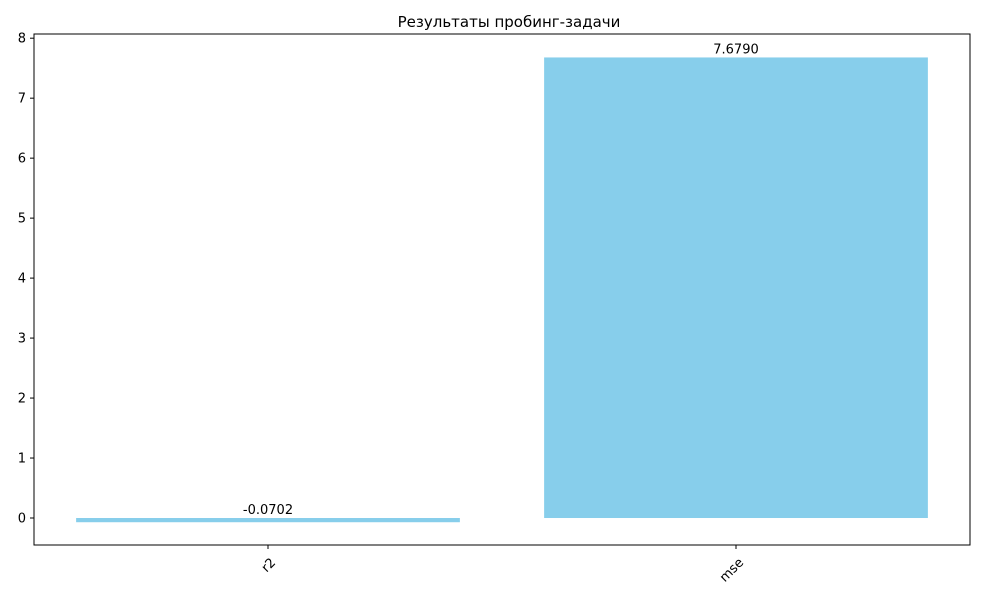 This screenshot has width=1000, height=600. Describe the element at coordinates (269, 565) in the screenshot. I see `x-tick-label-r2: r2` at that location.